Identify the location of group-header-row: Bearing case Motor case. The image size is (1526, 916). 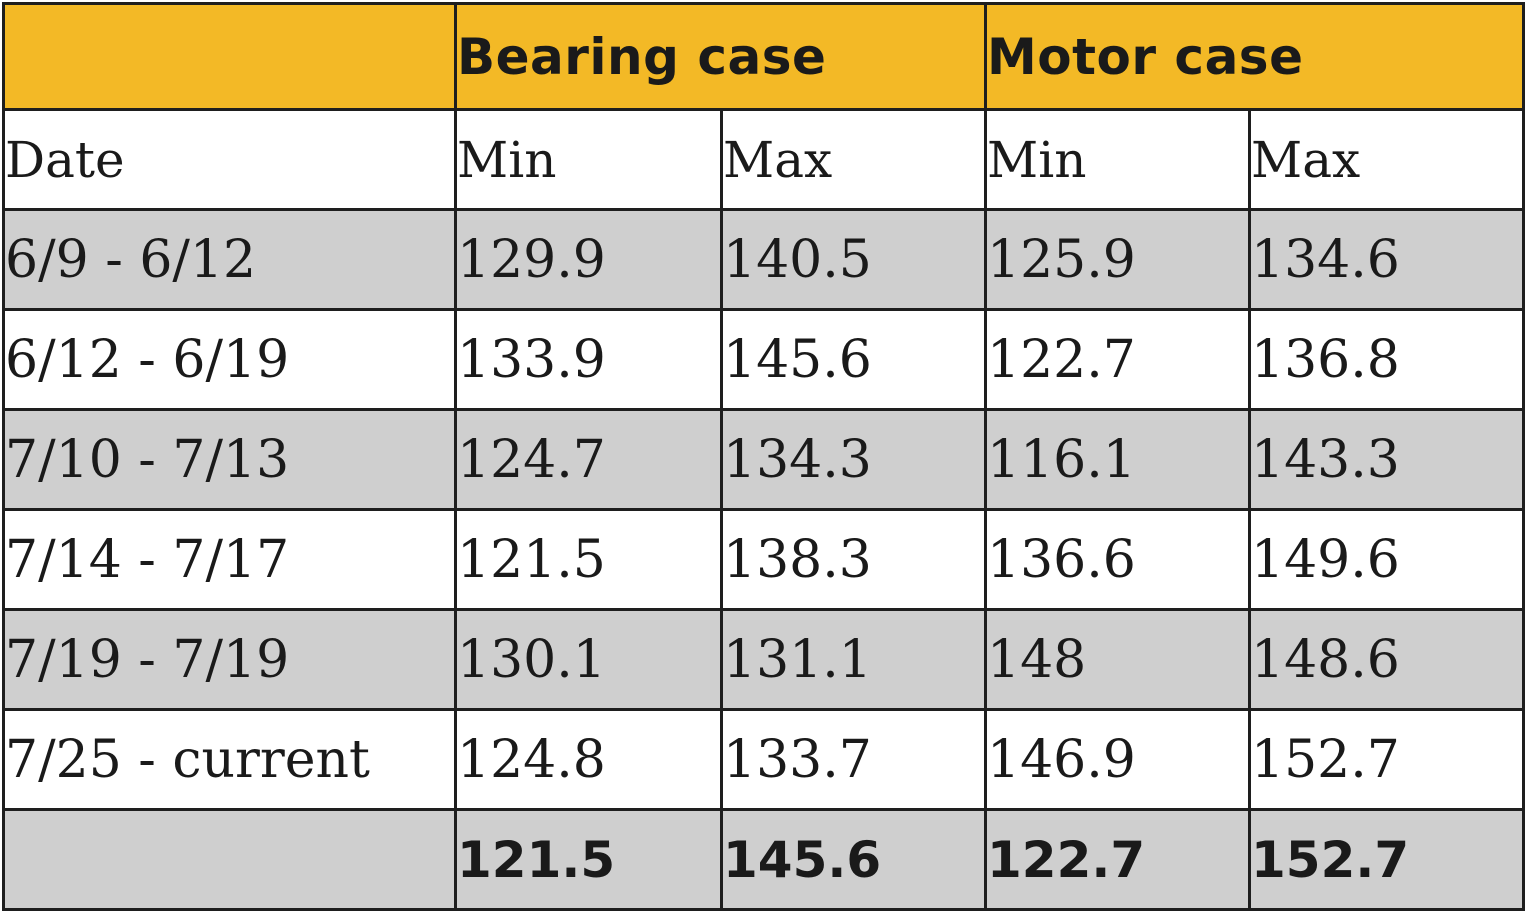
(763, 56).